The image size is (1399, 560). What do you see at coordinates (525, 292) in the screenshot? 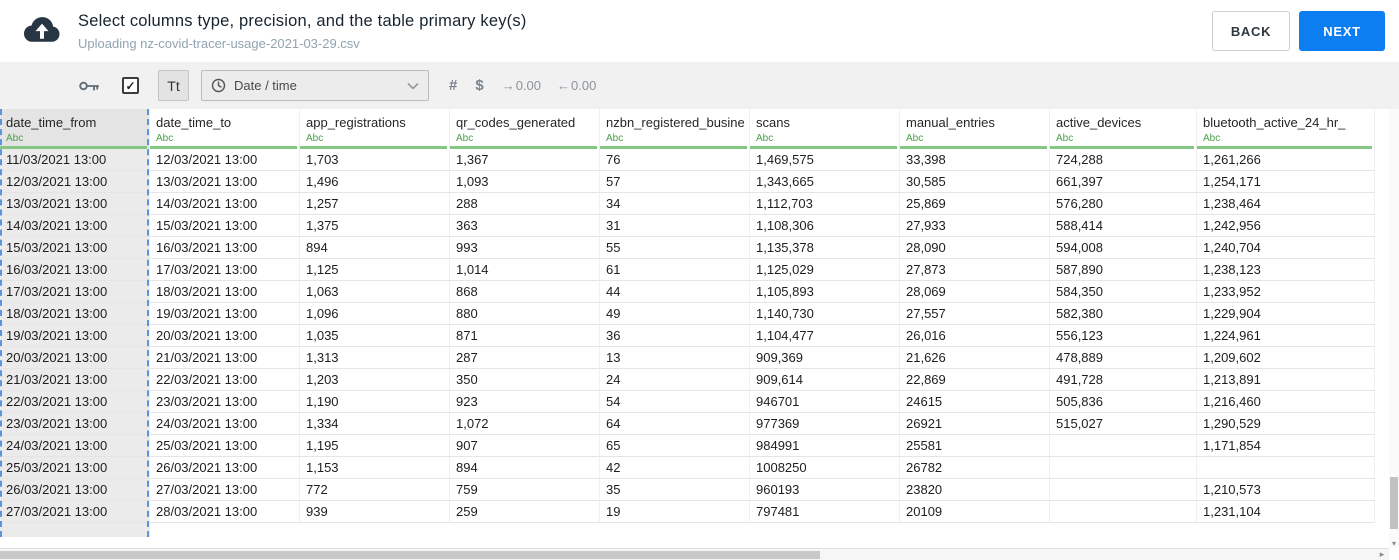
I see `cell: 868` at bounding box center [525, 292].